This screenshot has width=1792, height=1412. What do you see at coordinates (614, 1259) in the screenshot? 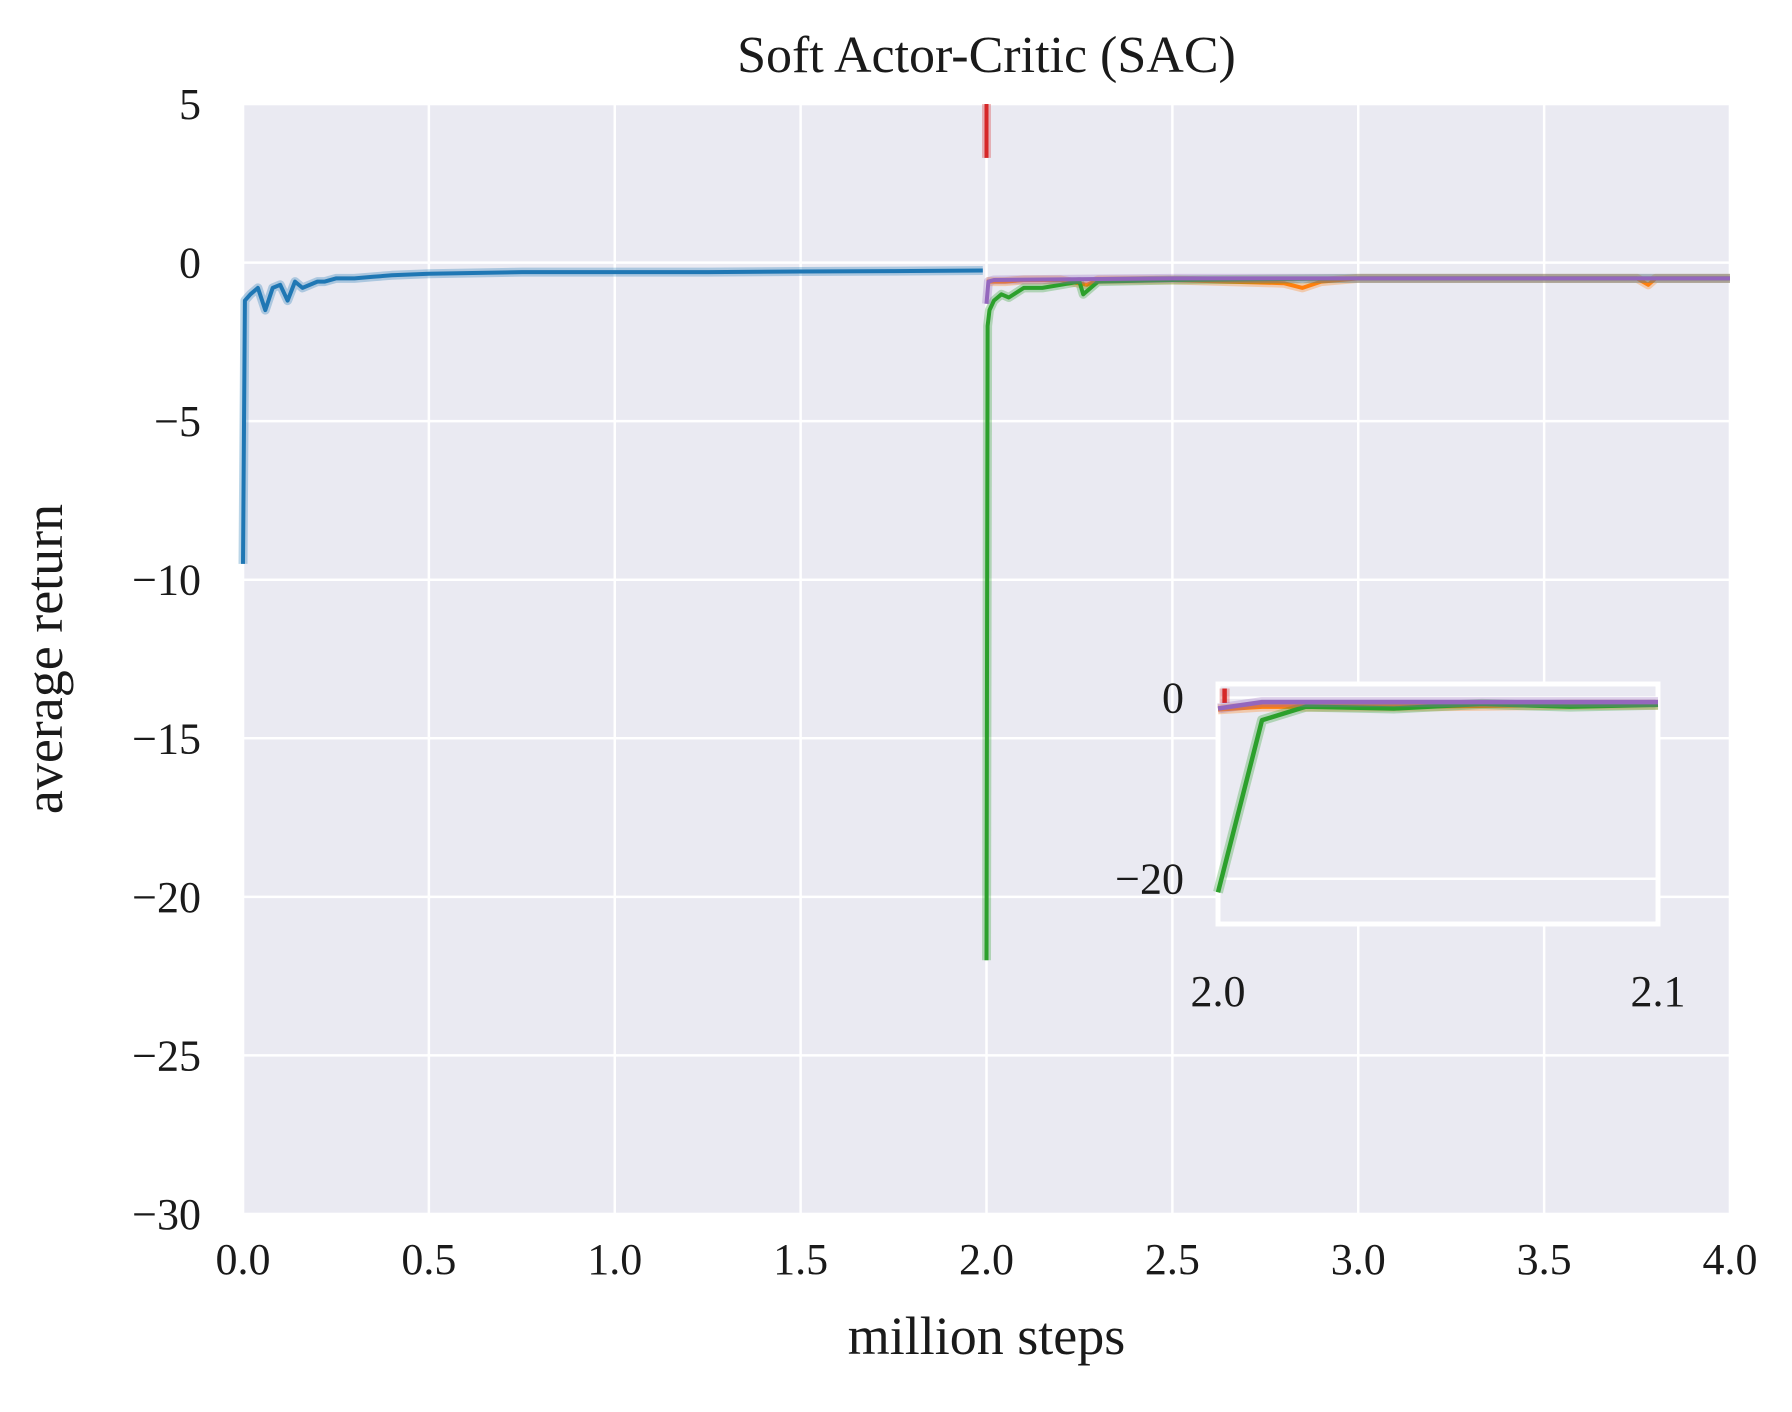
I see `x-tick-label: 1.0` at bounding box center [614, 1259].